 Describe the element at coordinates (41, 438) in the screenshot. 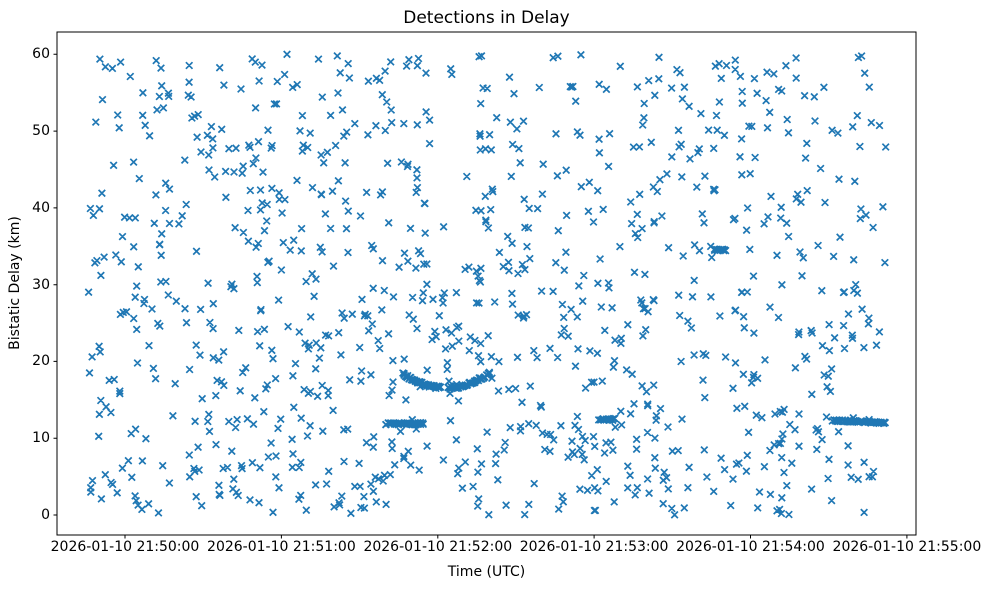

I see `y-tick-label: 10` at that location.